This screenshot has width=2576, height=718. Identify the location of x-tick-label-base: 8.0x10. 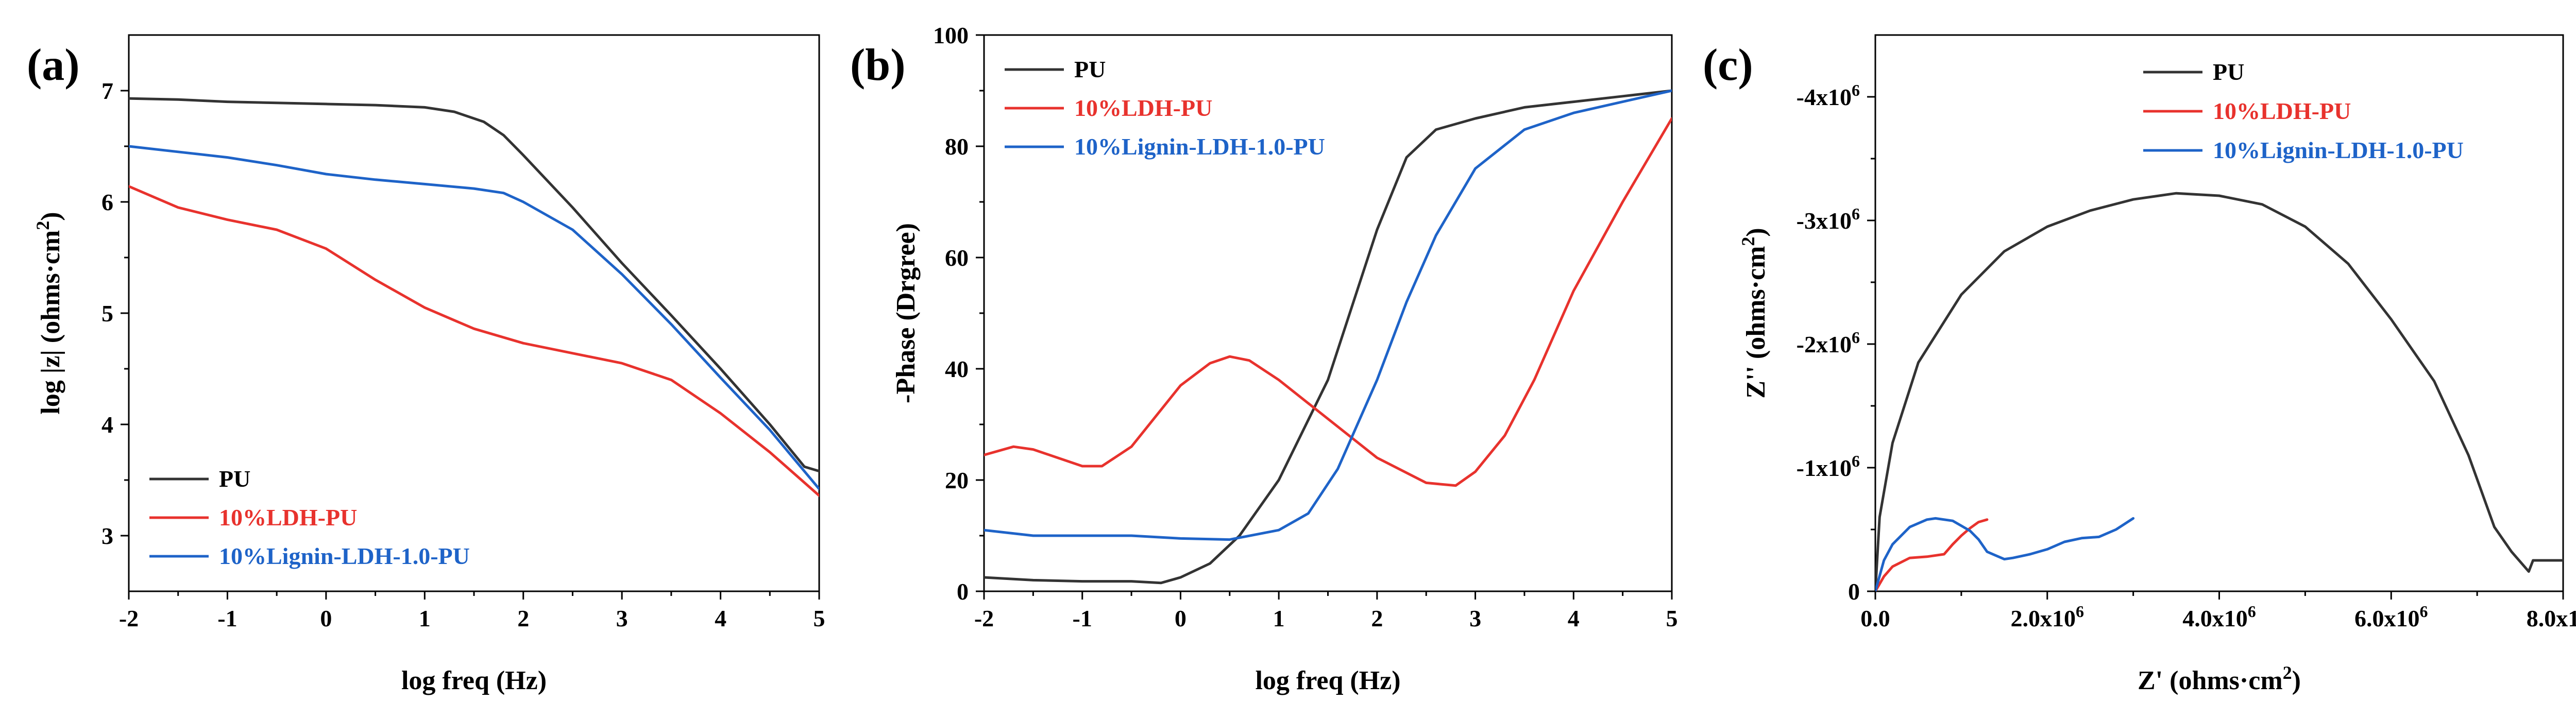
(2551, 618).